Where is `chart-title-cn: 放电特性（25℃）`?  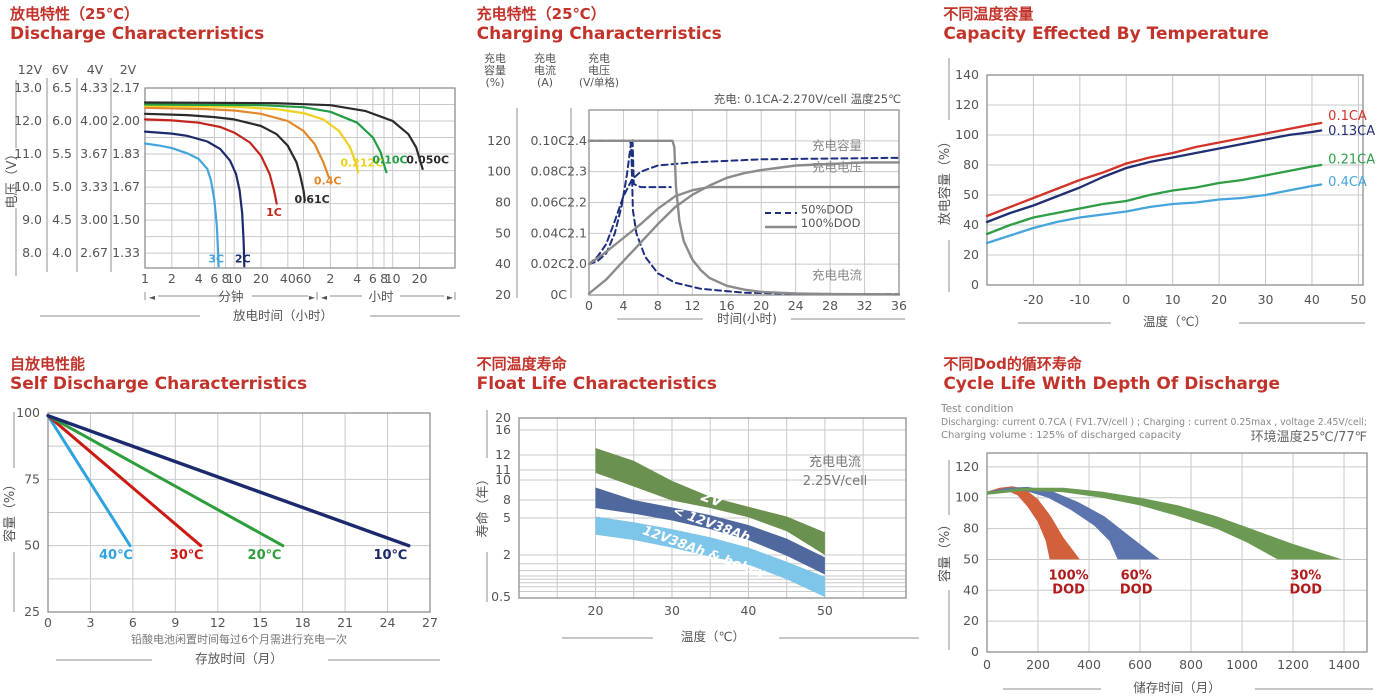 chart-title-cn: 放电特性（25℃） is located at coordinates (75, 14).